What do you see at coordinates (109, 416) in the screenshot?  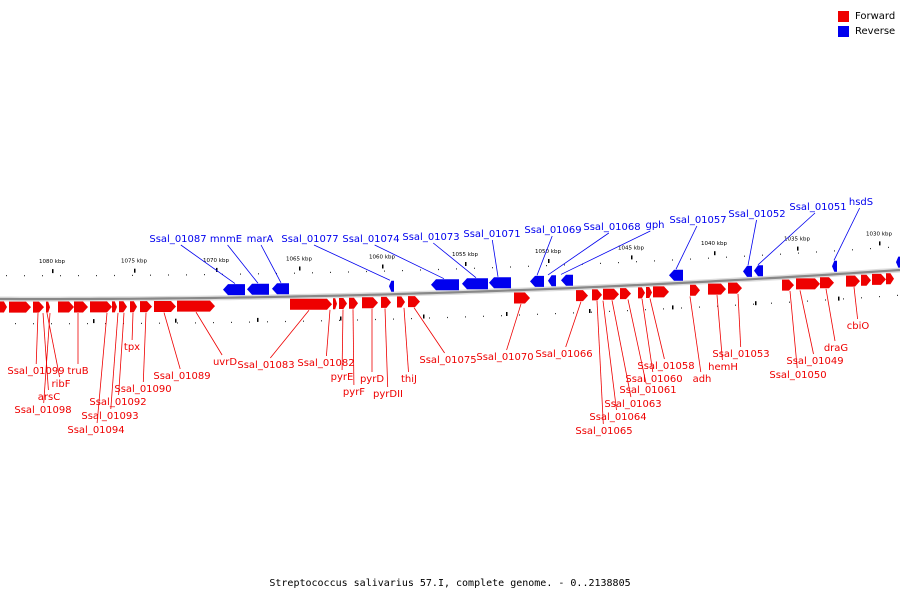 I see `gene-label-forward-8: Ssal_01093` at bounding box center [109, 416].